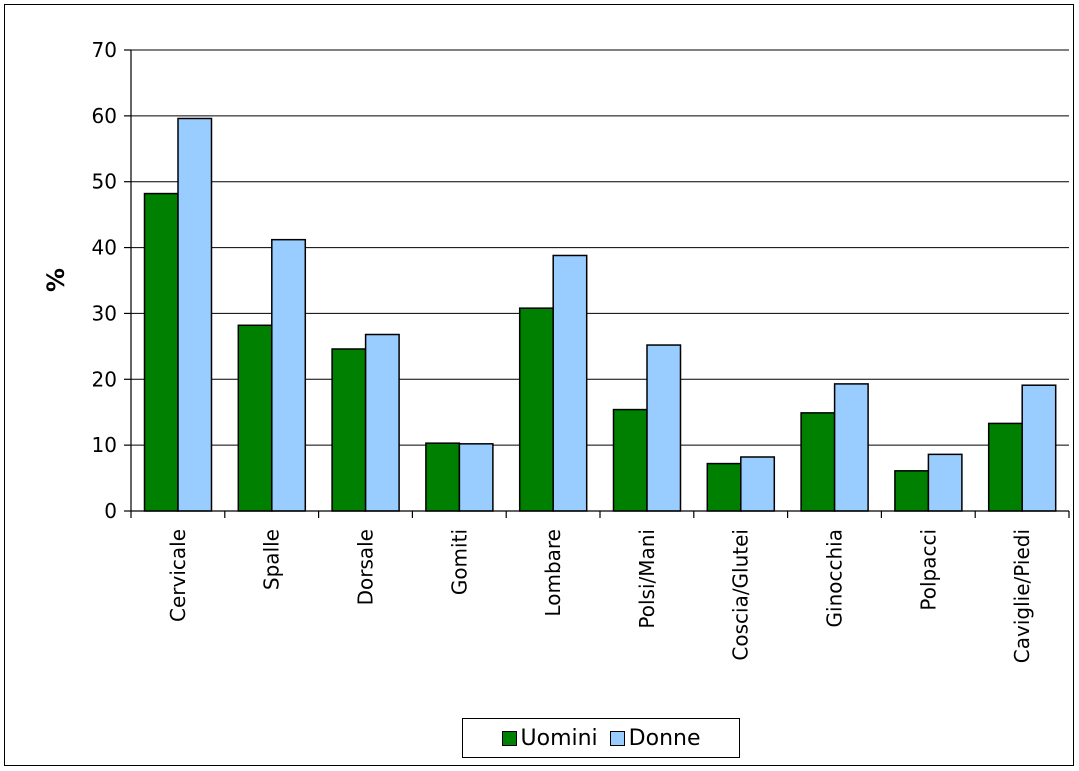 Image resolution: width=1079 pixels, height=771 pixels. What do you see at coordinates (818, 462) in the screenshot?
I see `bar-uomini-ginocchia` at bounding box center [818, 462].